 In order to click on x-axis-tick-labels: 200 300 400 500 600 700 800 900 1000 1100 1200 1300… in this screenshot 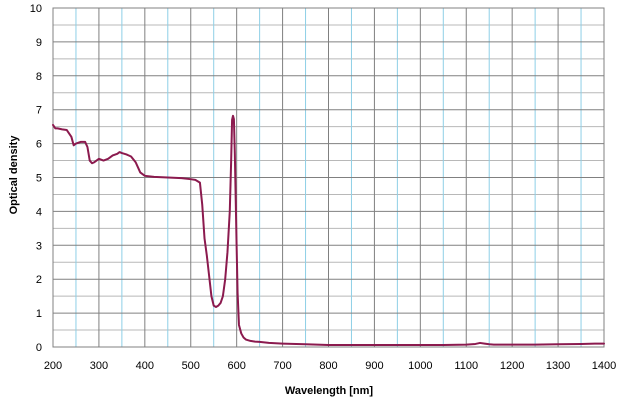, I will do `click(330, 366)`.